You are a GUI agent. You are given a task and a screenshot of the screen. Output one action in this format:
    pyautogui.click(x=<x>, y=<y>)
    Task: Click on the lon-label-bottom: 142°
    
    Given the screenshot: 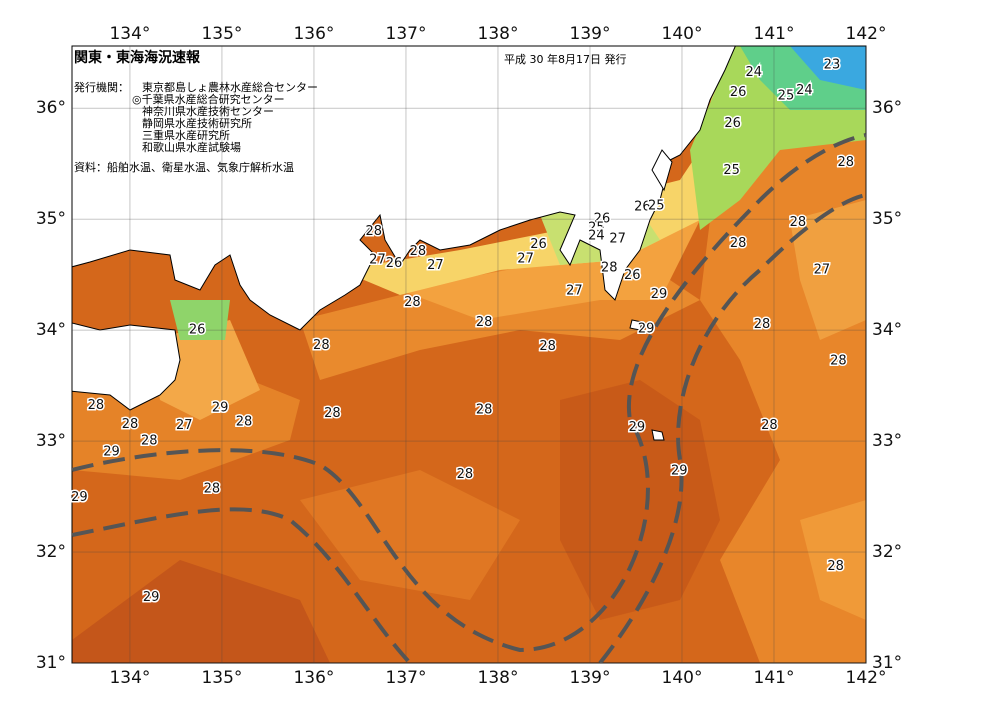 What is the action you would take?
    pyautogui.click(x=866, y=678)
    